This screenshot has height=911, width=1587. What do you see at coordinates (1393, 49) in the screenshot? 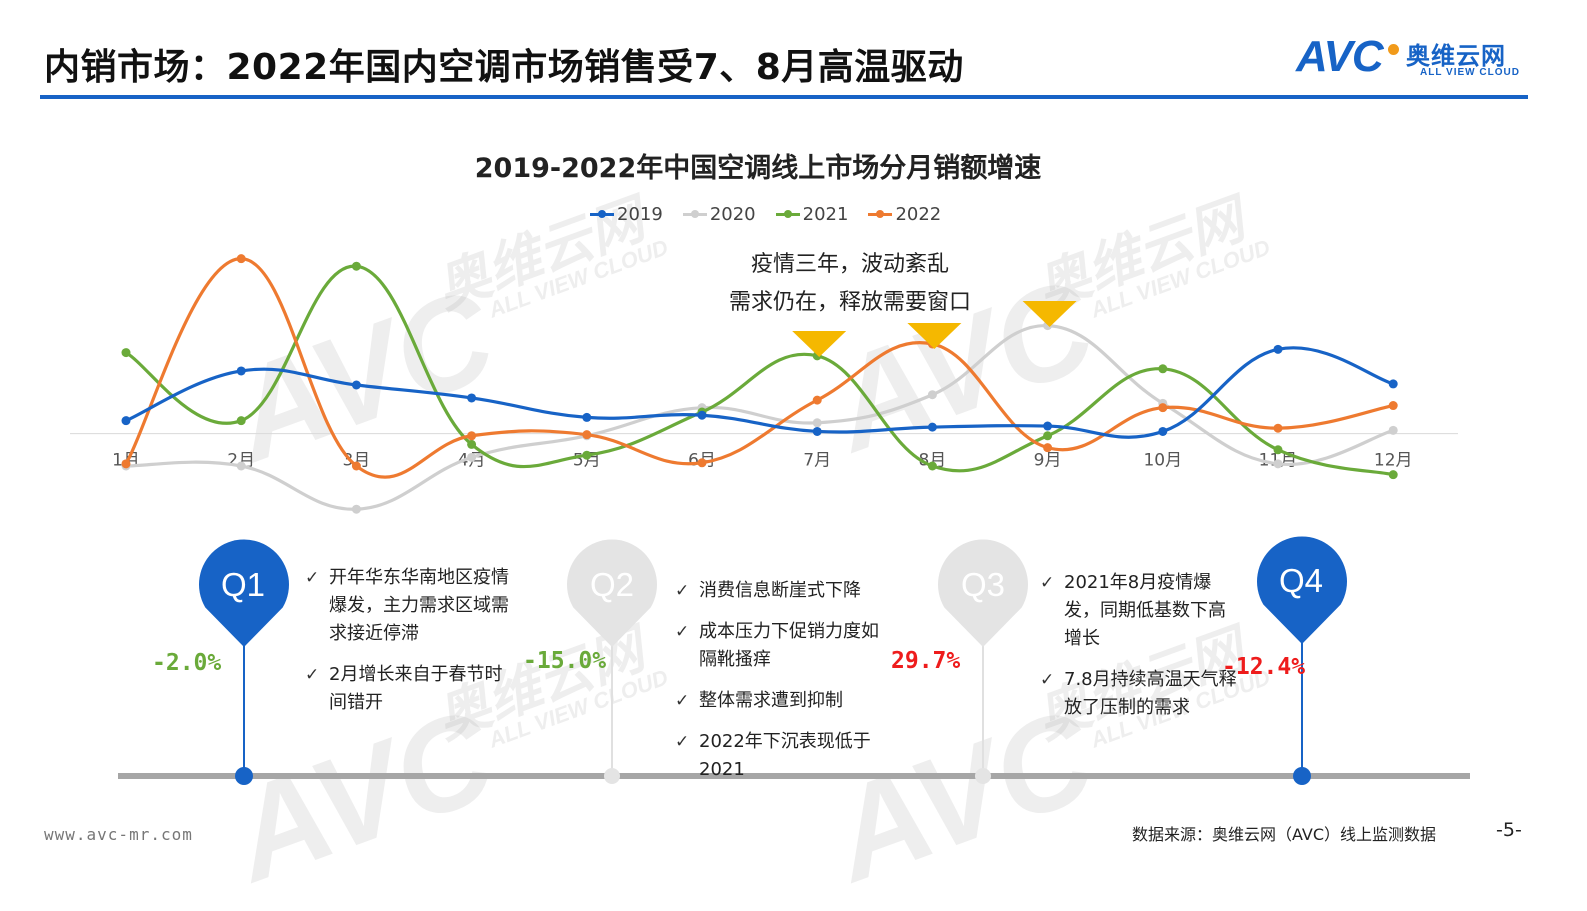
I see `logo-dot-icon` at bounding box center [1393, 49].